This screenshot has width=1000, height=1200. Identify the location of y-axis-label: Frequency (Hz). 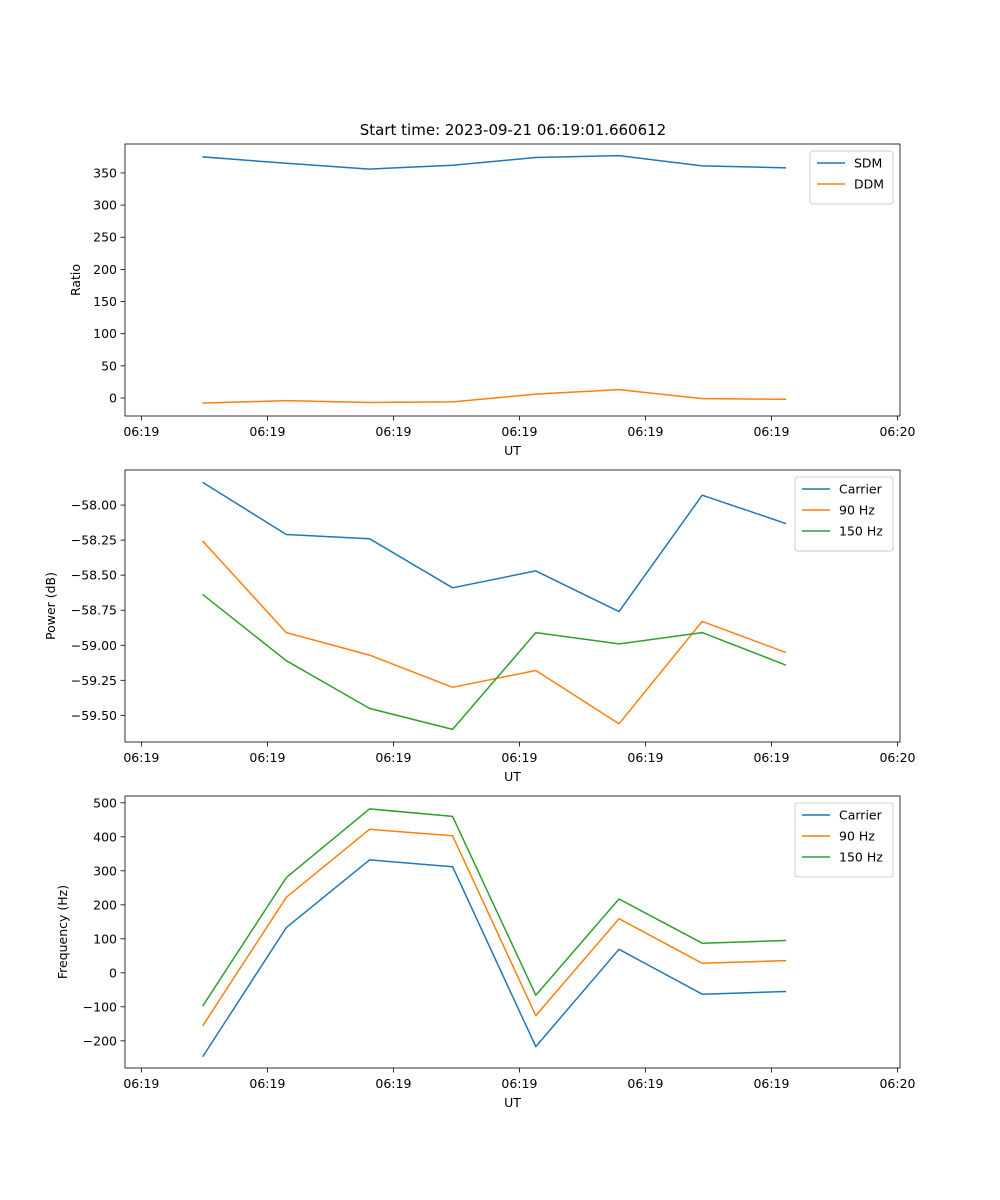
(62, 932).